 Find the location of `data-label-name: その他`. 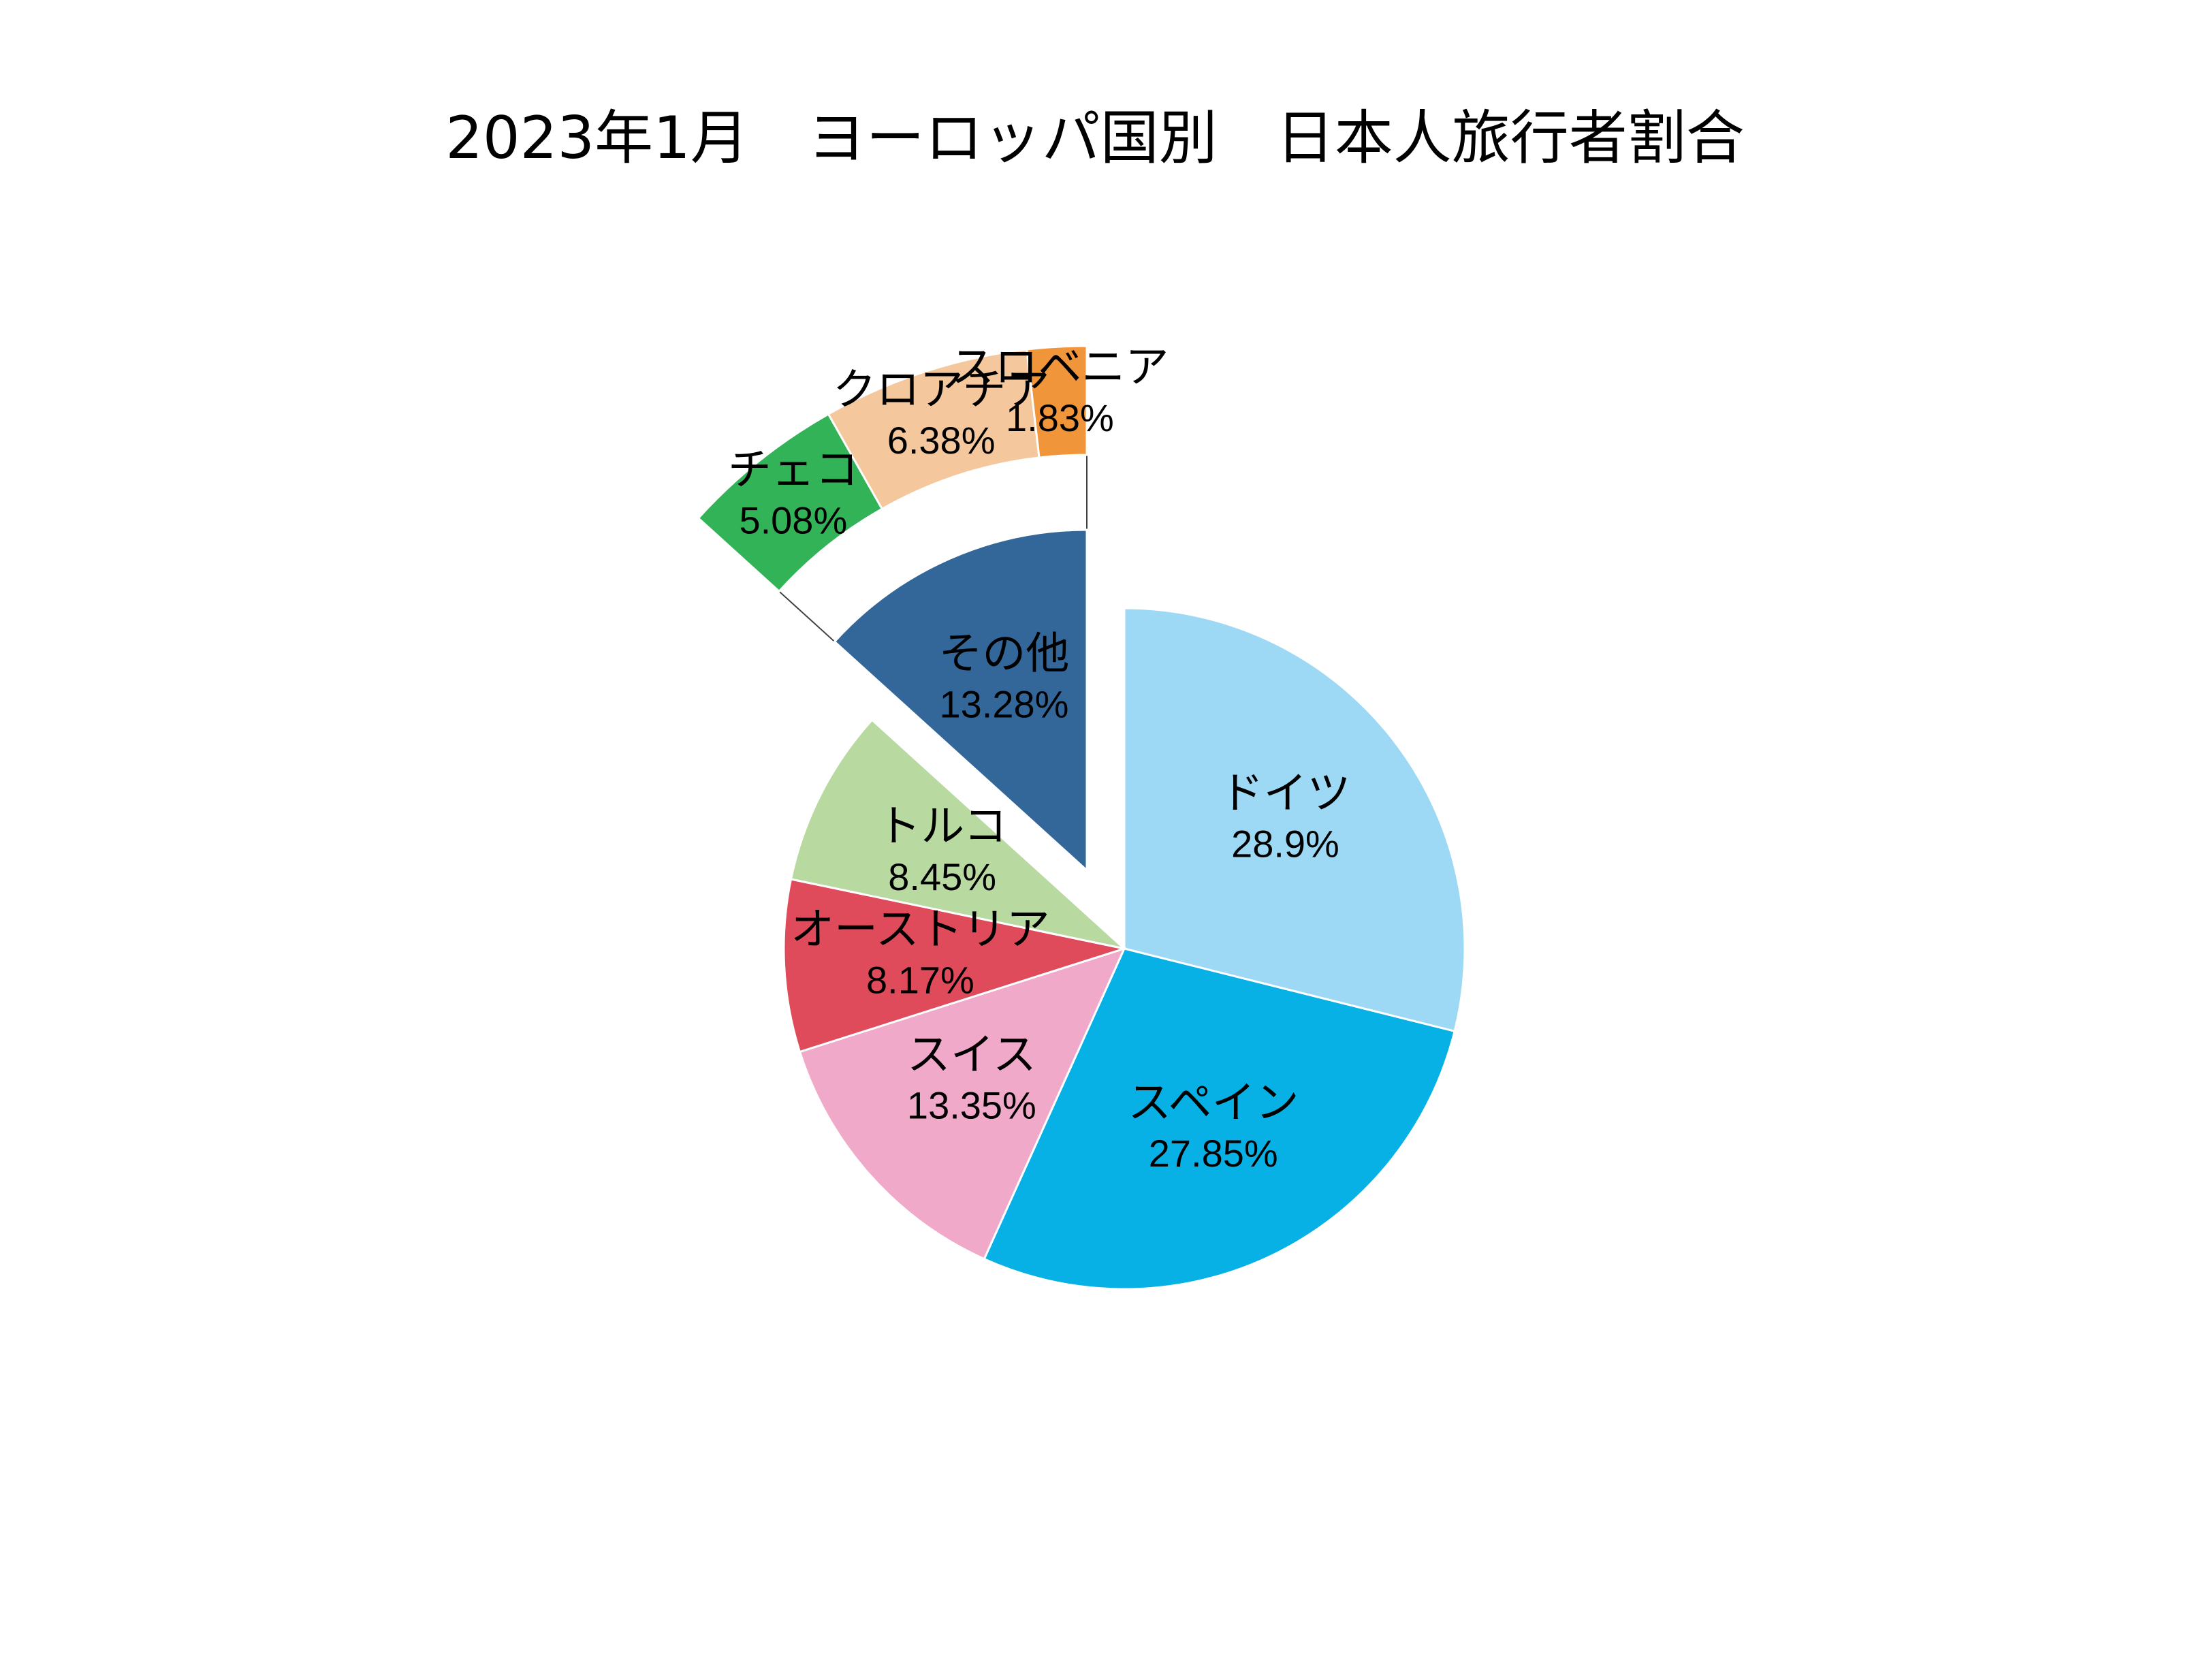

data-label-name: その他 is located at coordinates (1003, 654).